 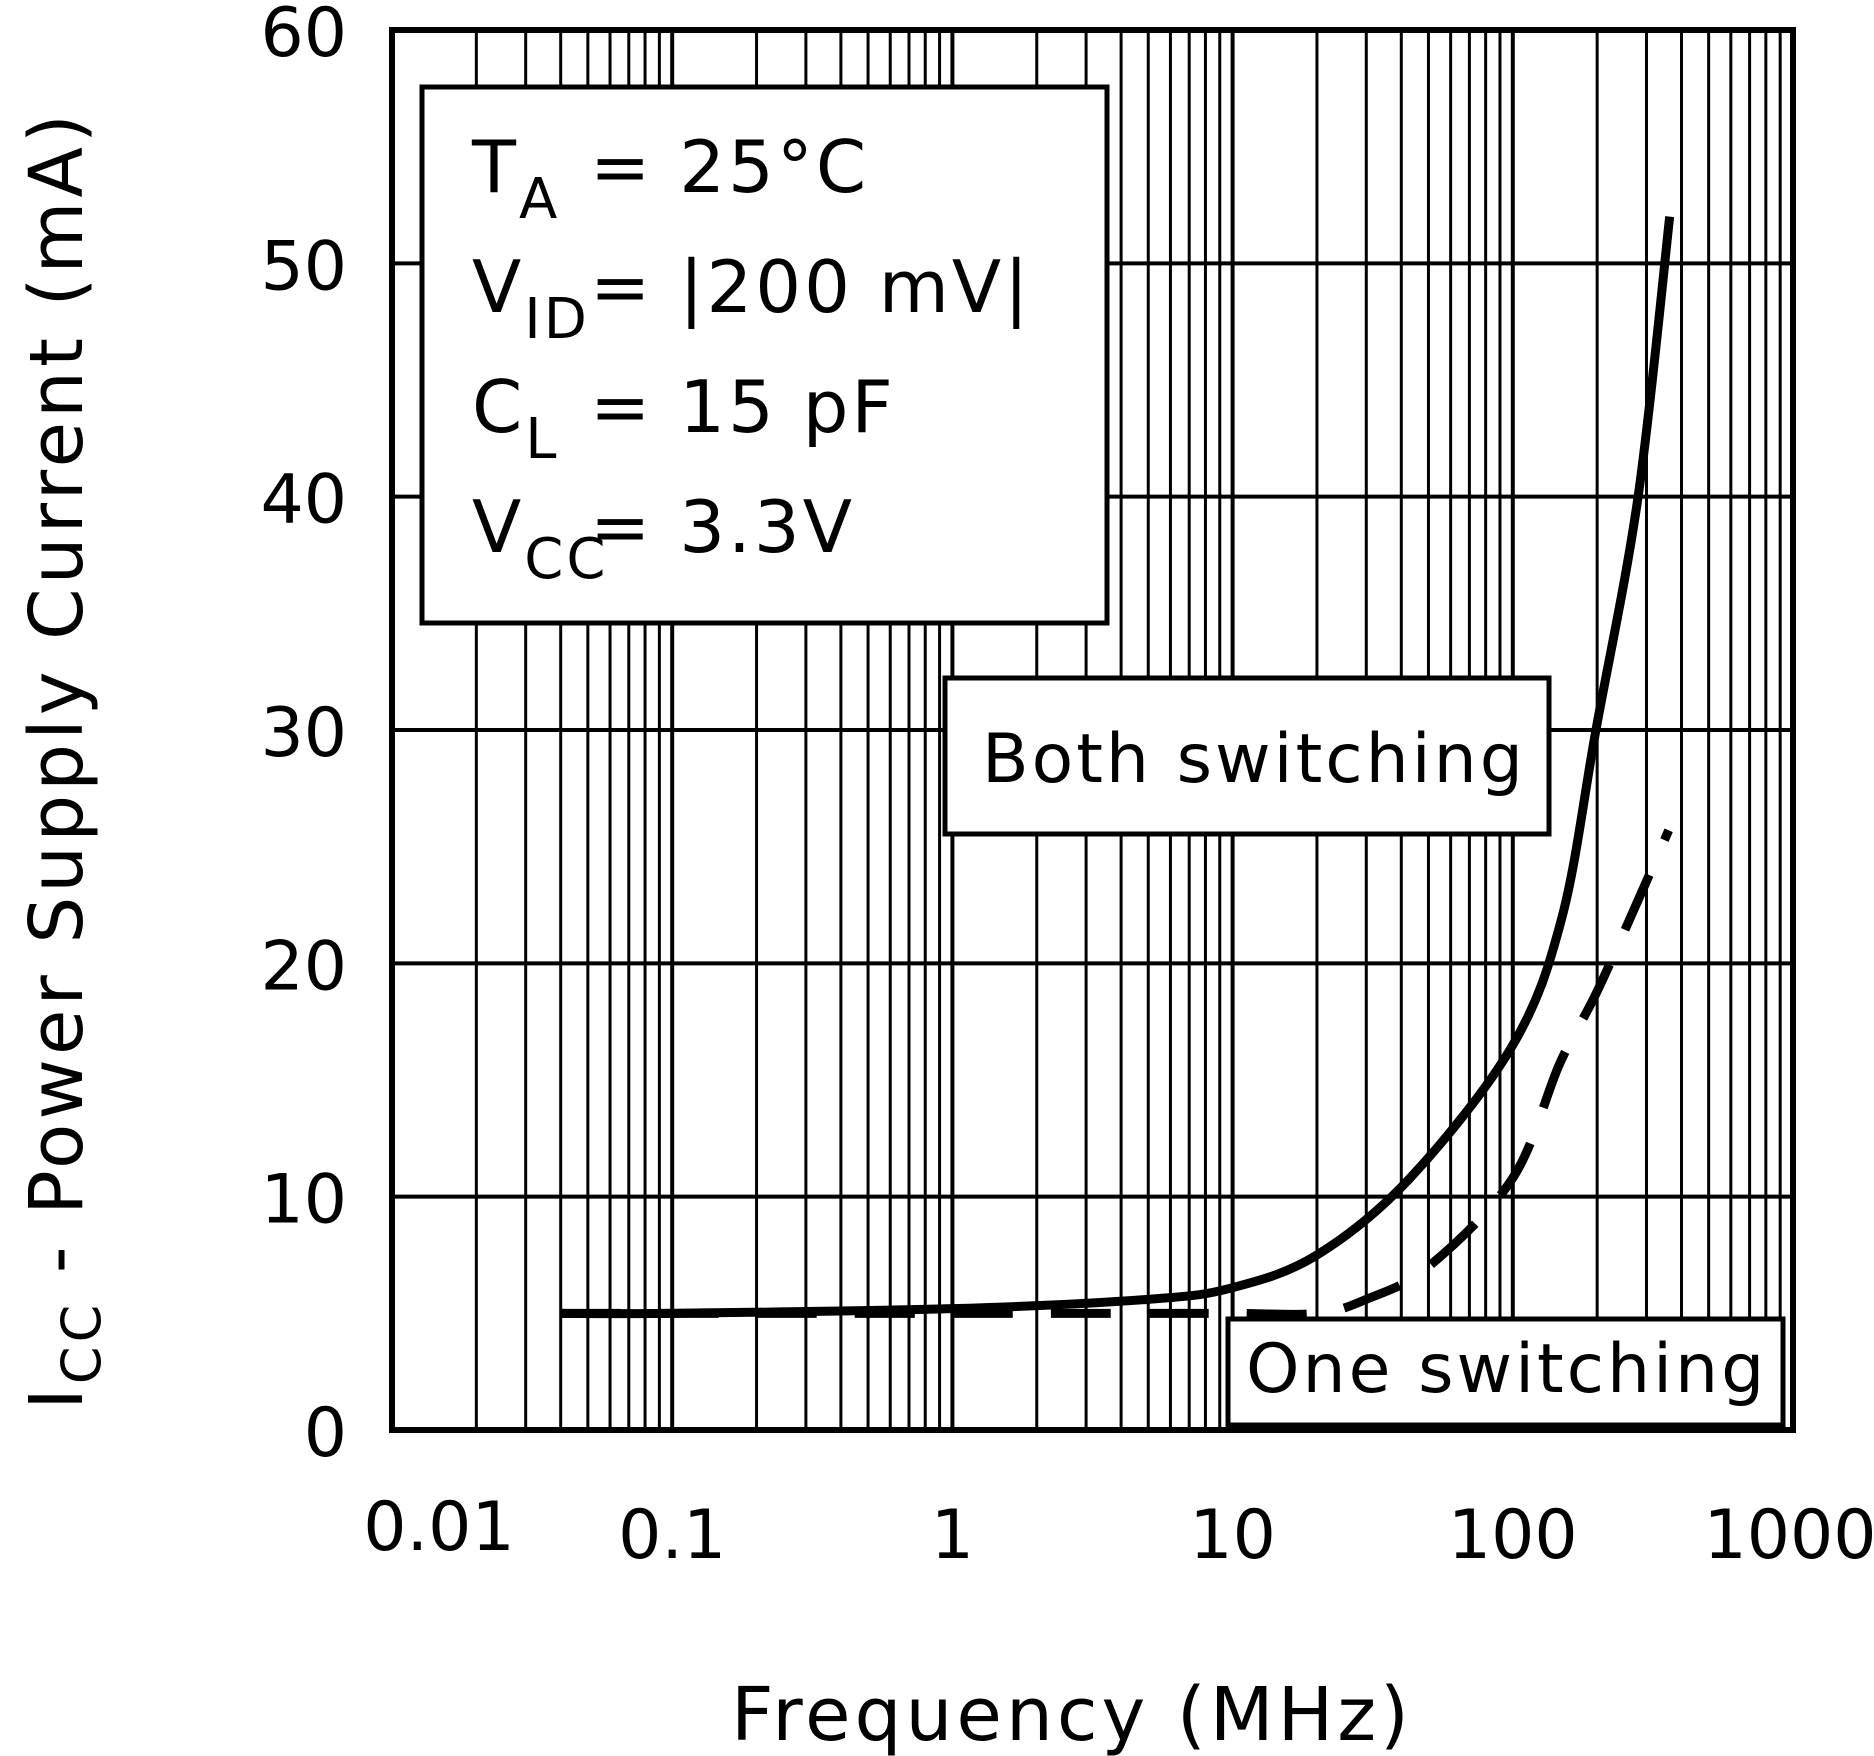 I want to click on condition-line: TA = 25°C, so click(x=670, y=178).